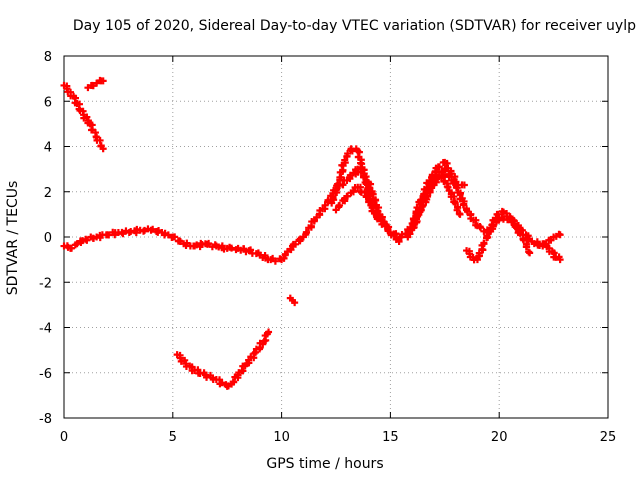 The image size is (640, 480). What do you see at coordinates (325, 464) in the screenshot?
I see `x-axis-label: GPS time / hours` at bounding box center [325, 464].